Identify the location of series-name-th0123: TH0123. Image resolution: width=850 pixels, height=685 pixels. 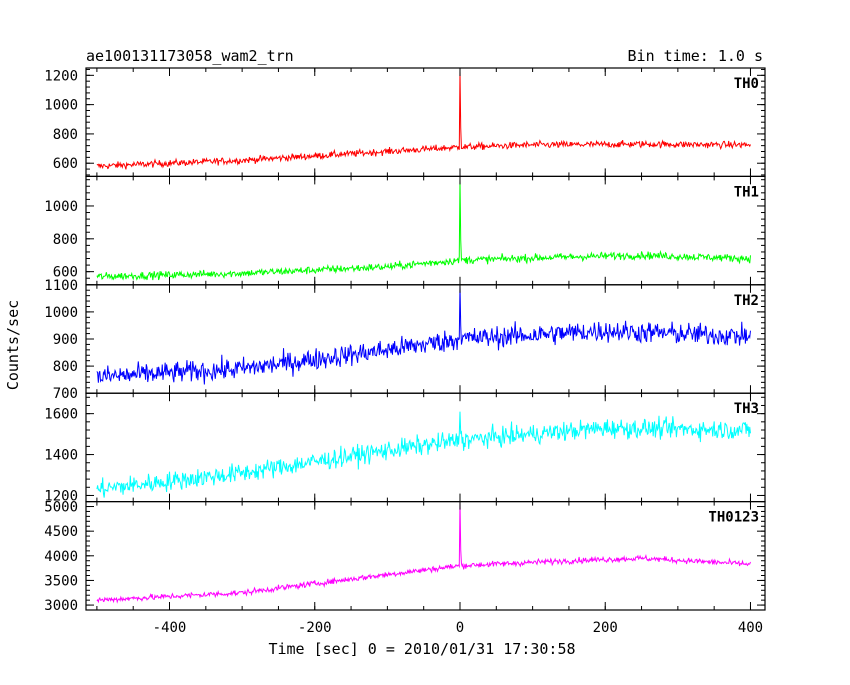
(733, 518).